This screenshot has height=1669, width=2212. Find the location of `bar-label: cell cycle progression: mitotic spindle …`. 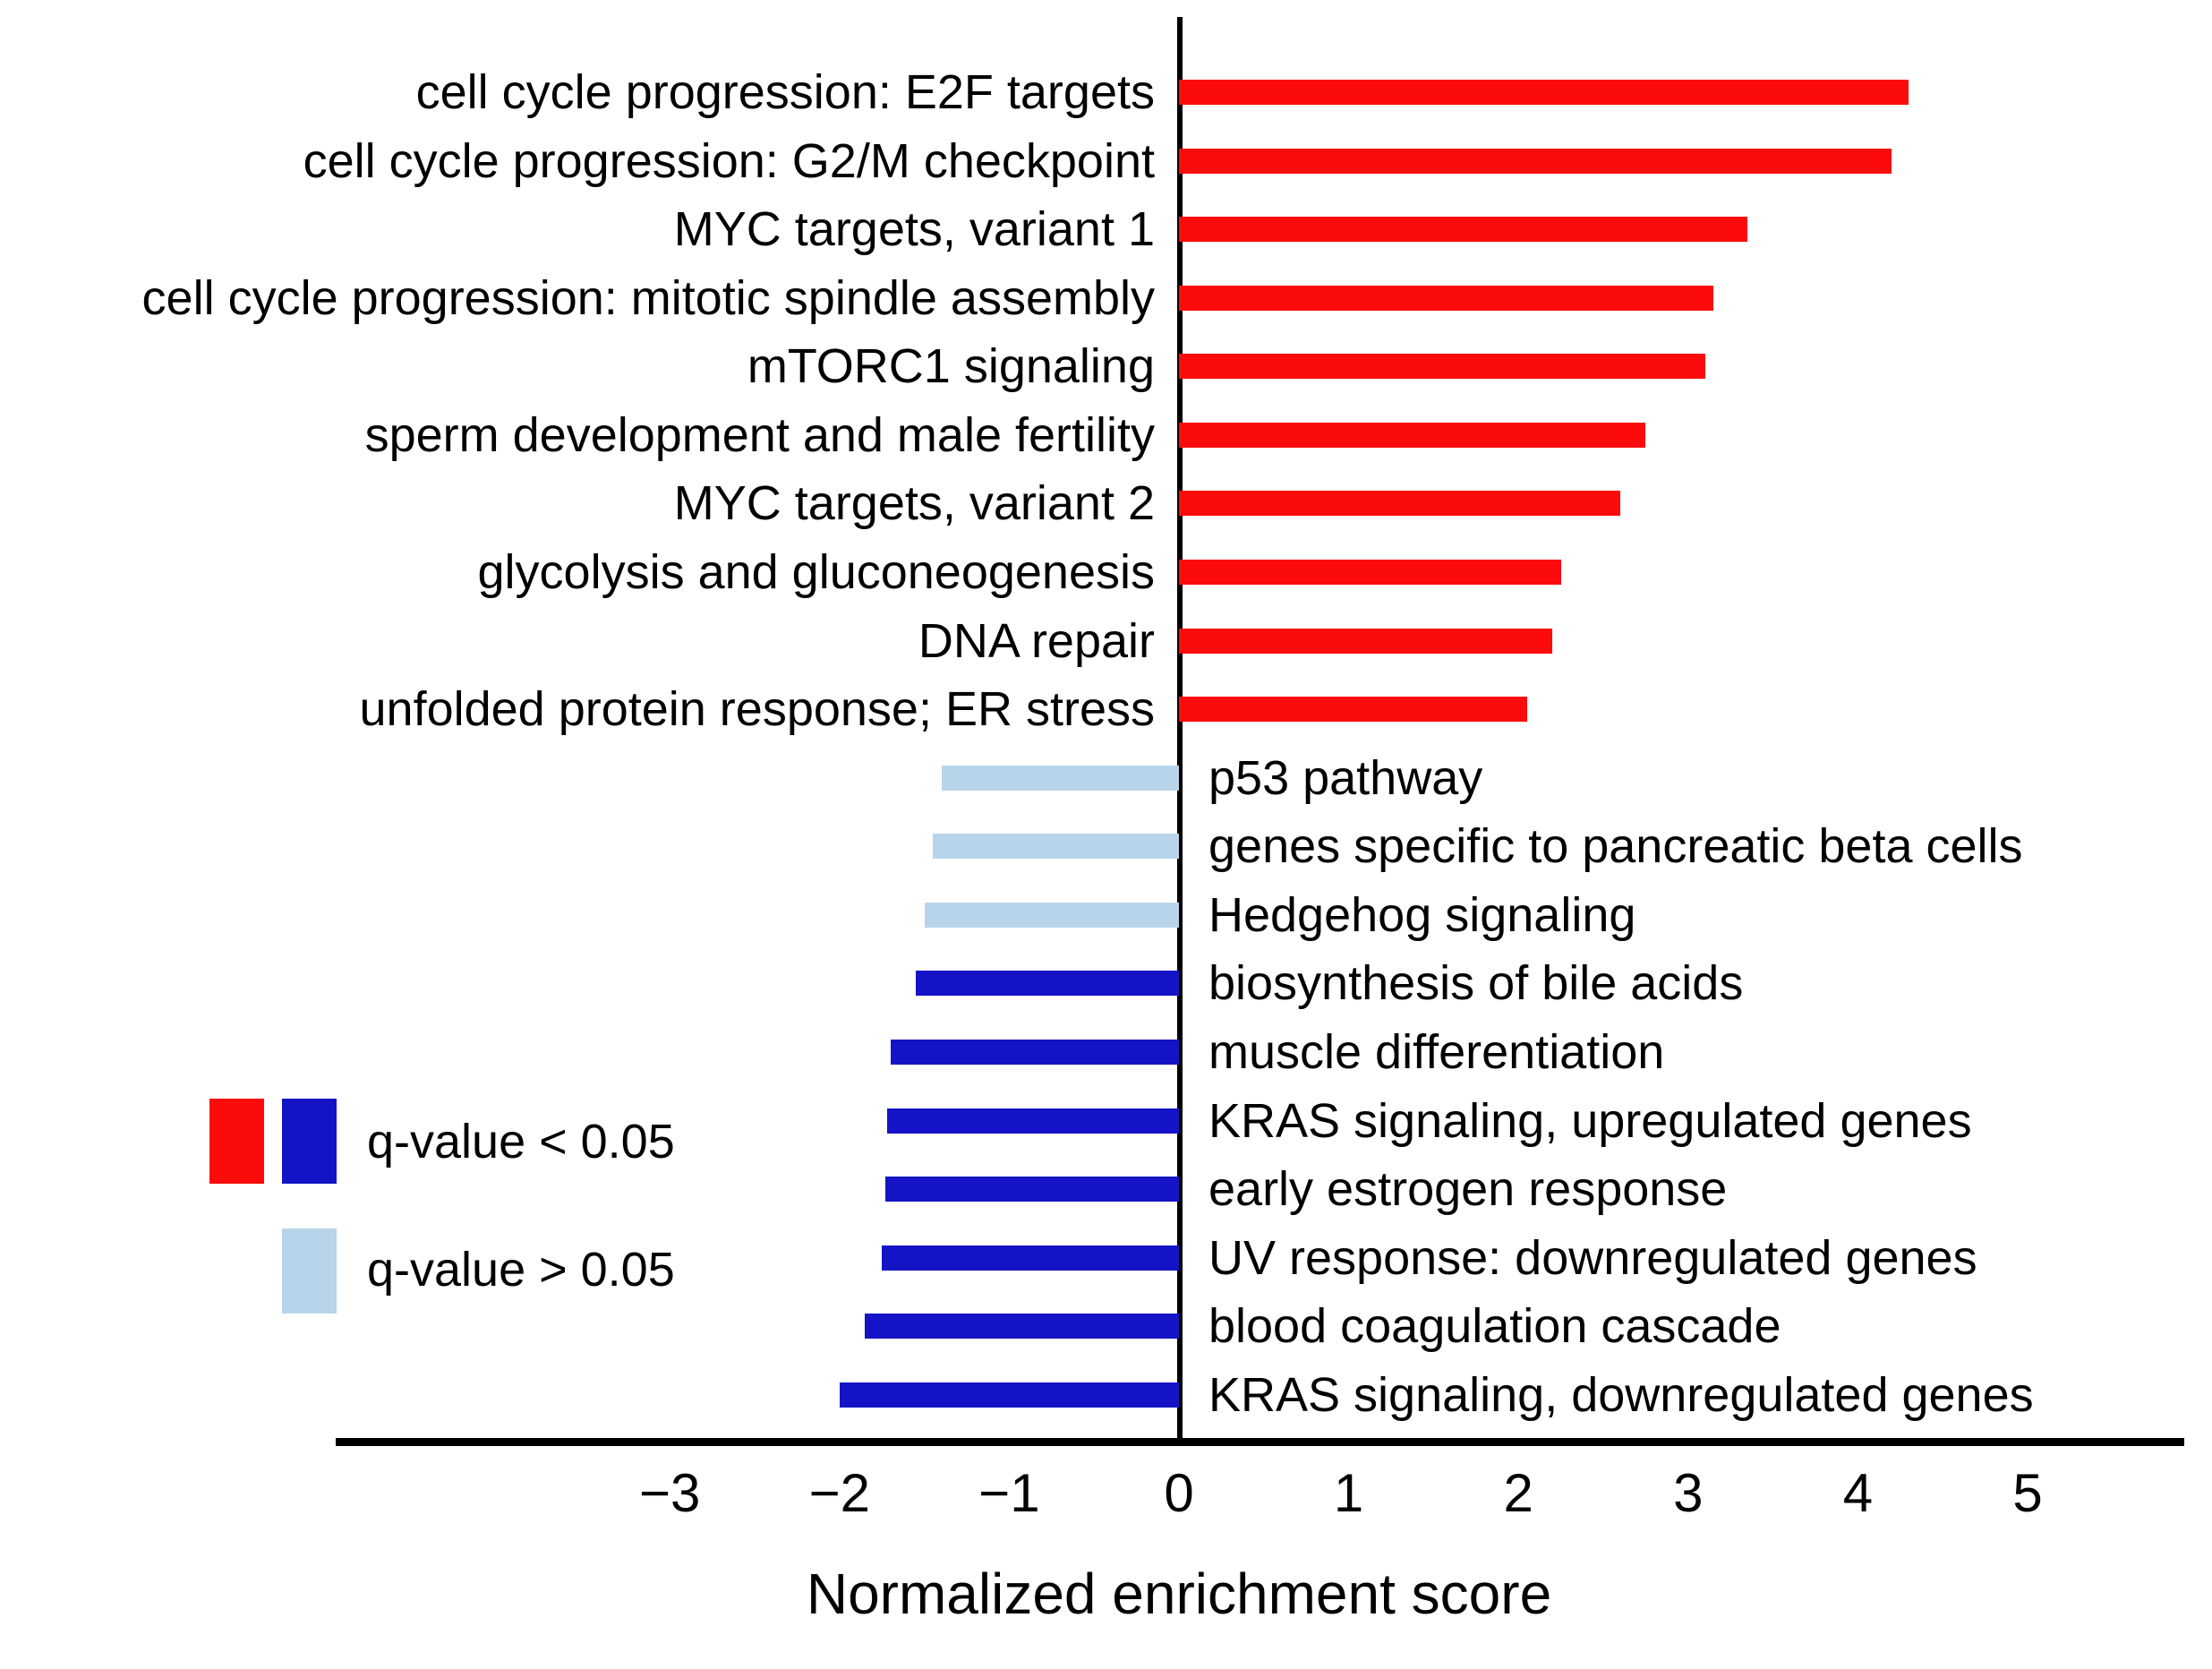

bar-label: cell cycle progression: mitotic spindle … is located at coordinates (648, 297).